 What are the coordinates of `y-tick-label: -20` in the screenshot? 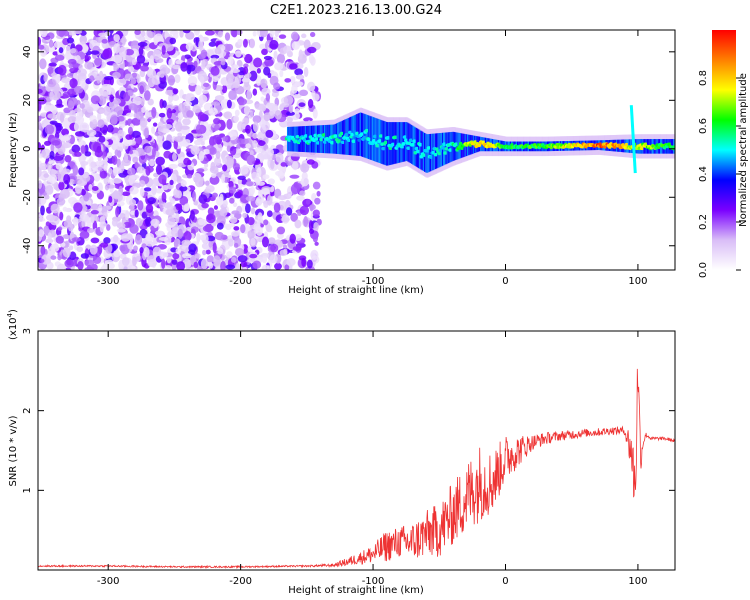 It's located at (27, 197).